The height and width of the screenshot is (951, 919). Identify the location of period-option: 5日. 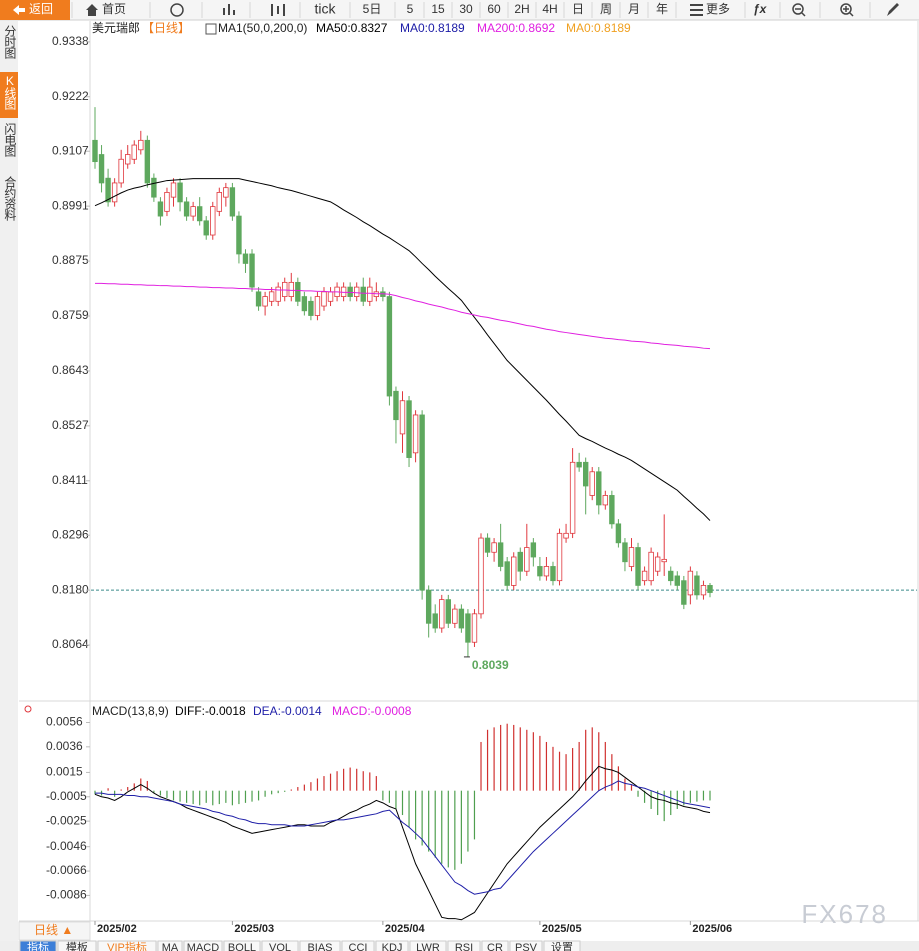
(372, 9).